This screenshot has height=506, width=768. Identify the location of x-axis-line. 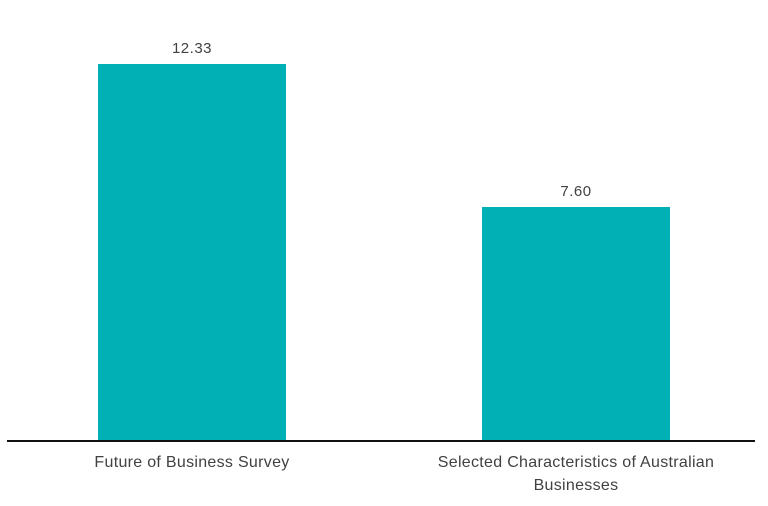
(381, 441).